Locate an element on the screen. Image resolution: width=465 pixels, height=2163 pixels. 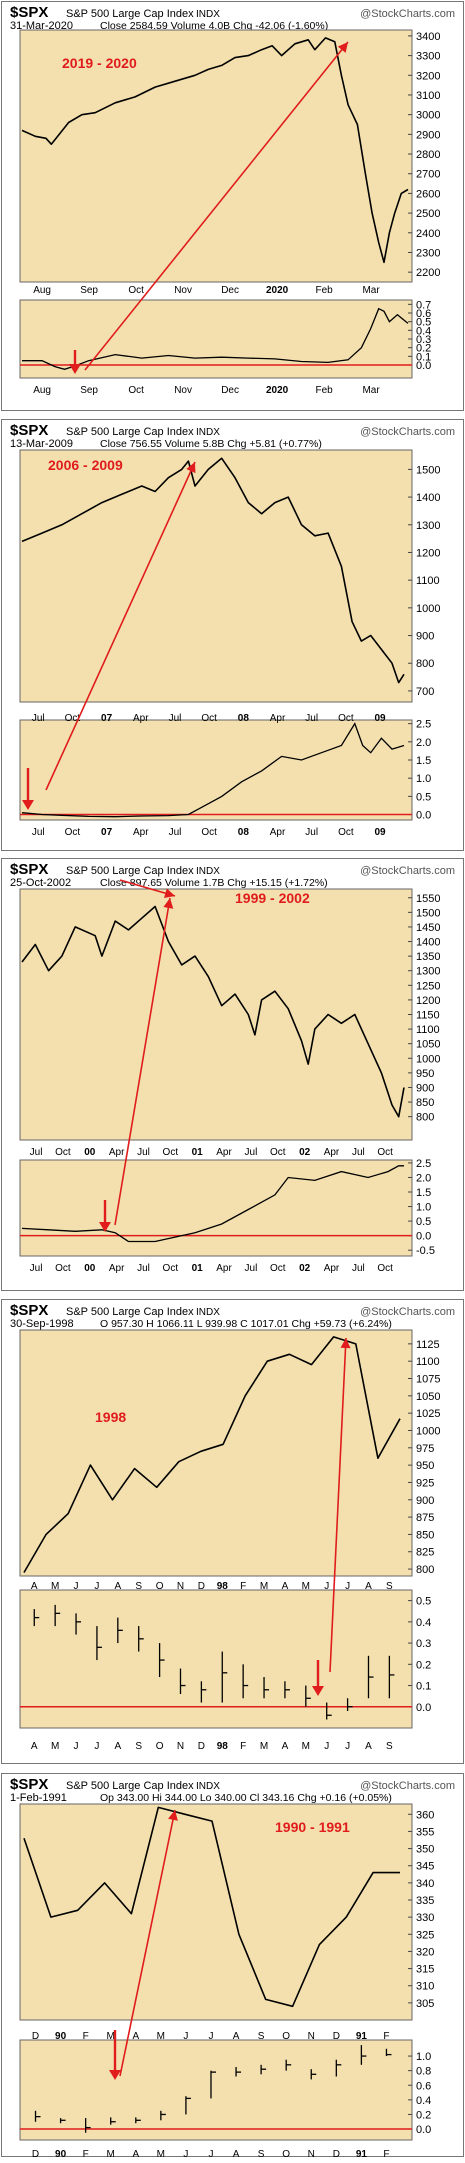
y-tick-label: 1450 is located at coordinates (428, 928).